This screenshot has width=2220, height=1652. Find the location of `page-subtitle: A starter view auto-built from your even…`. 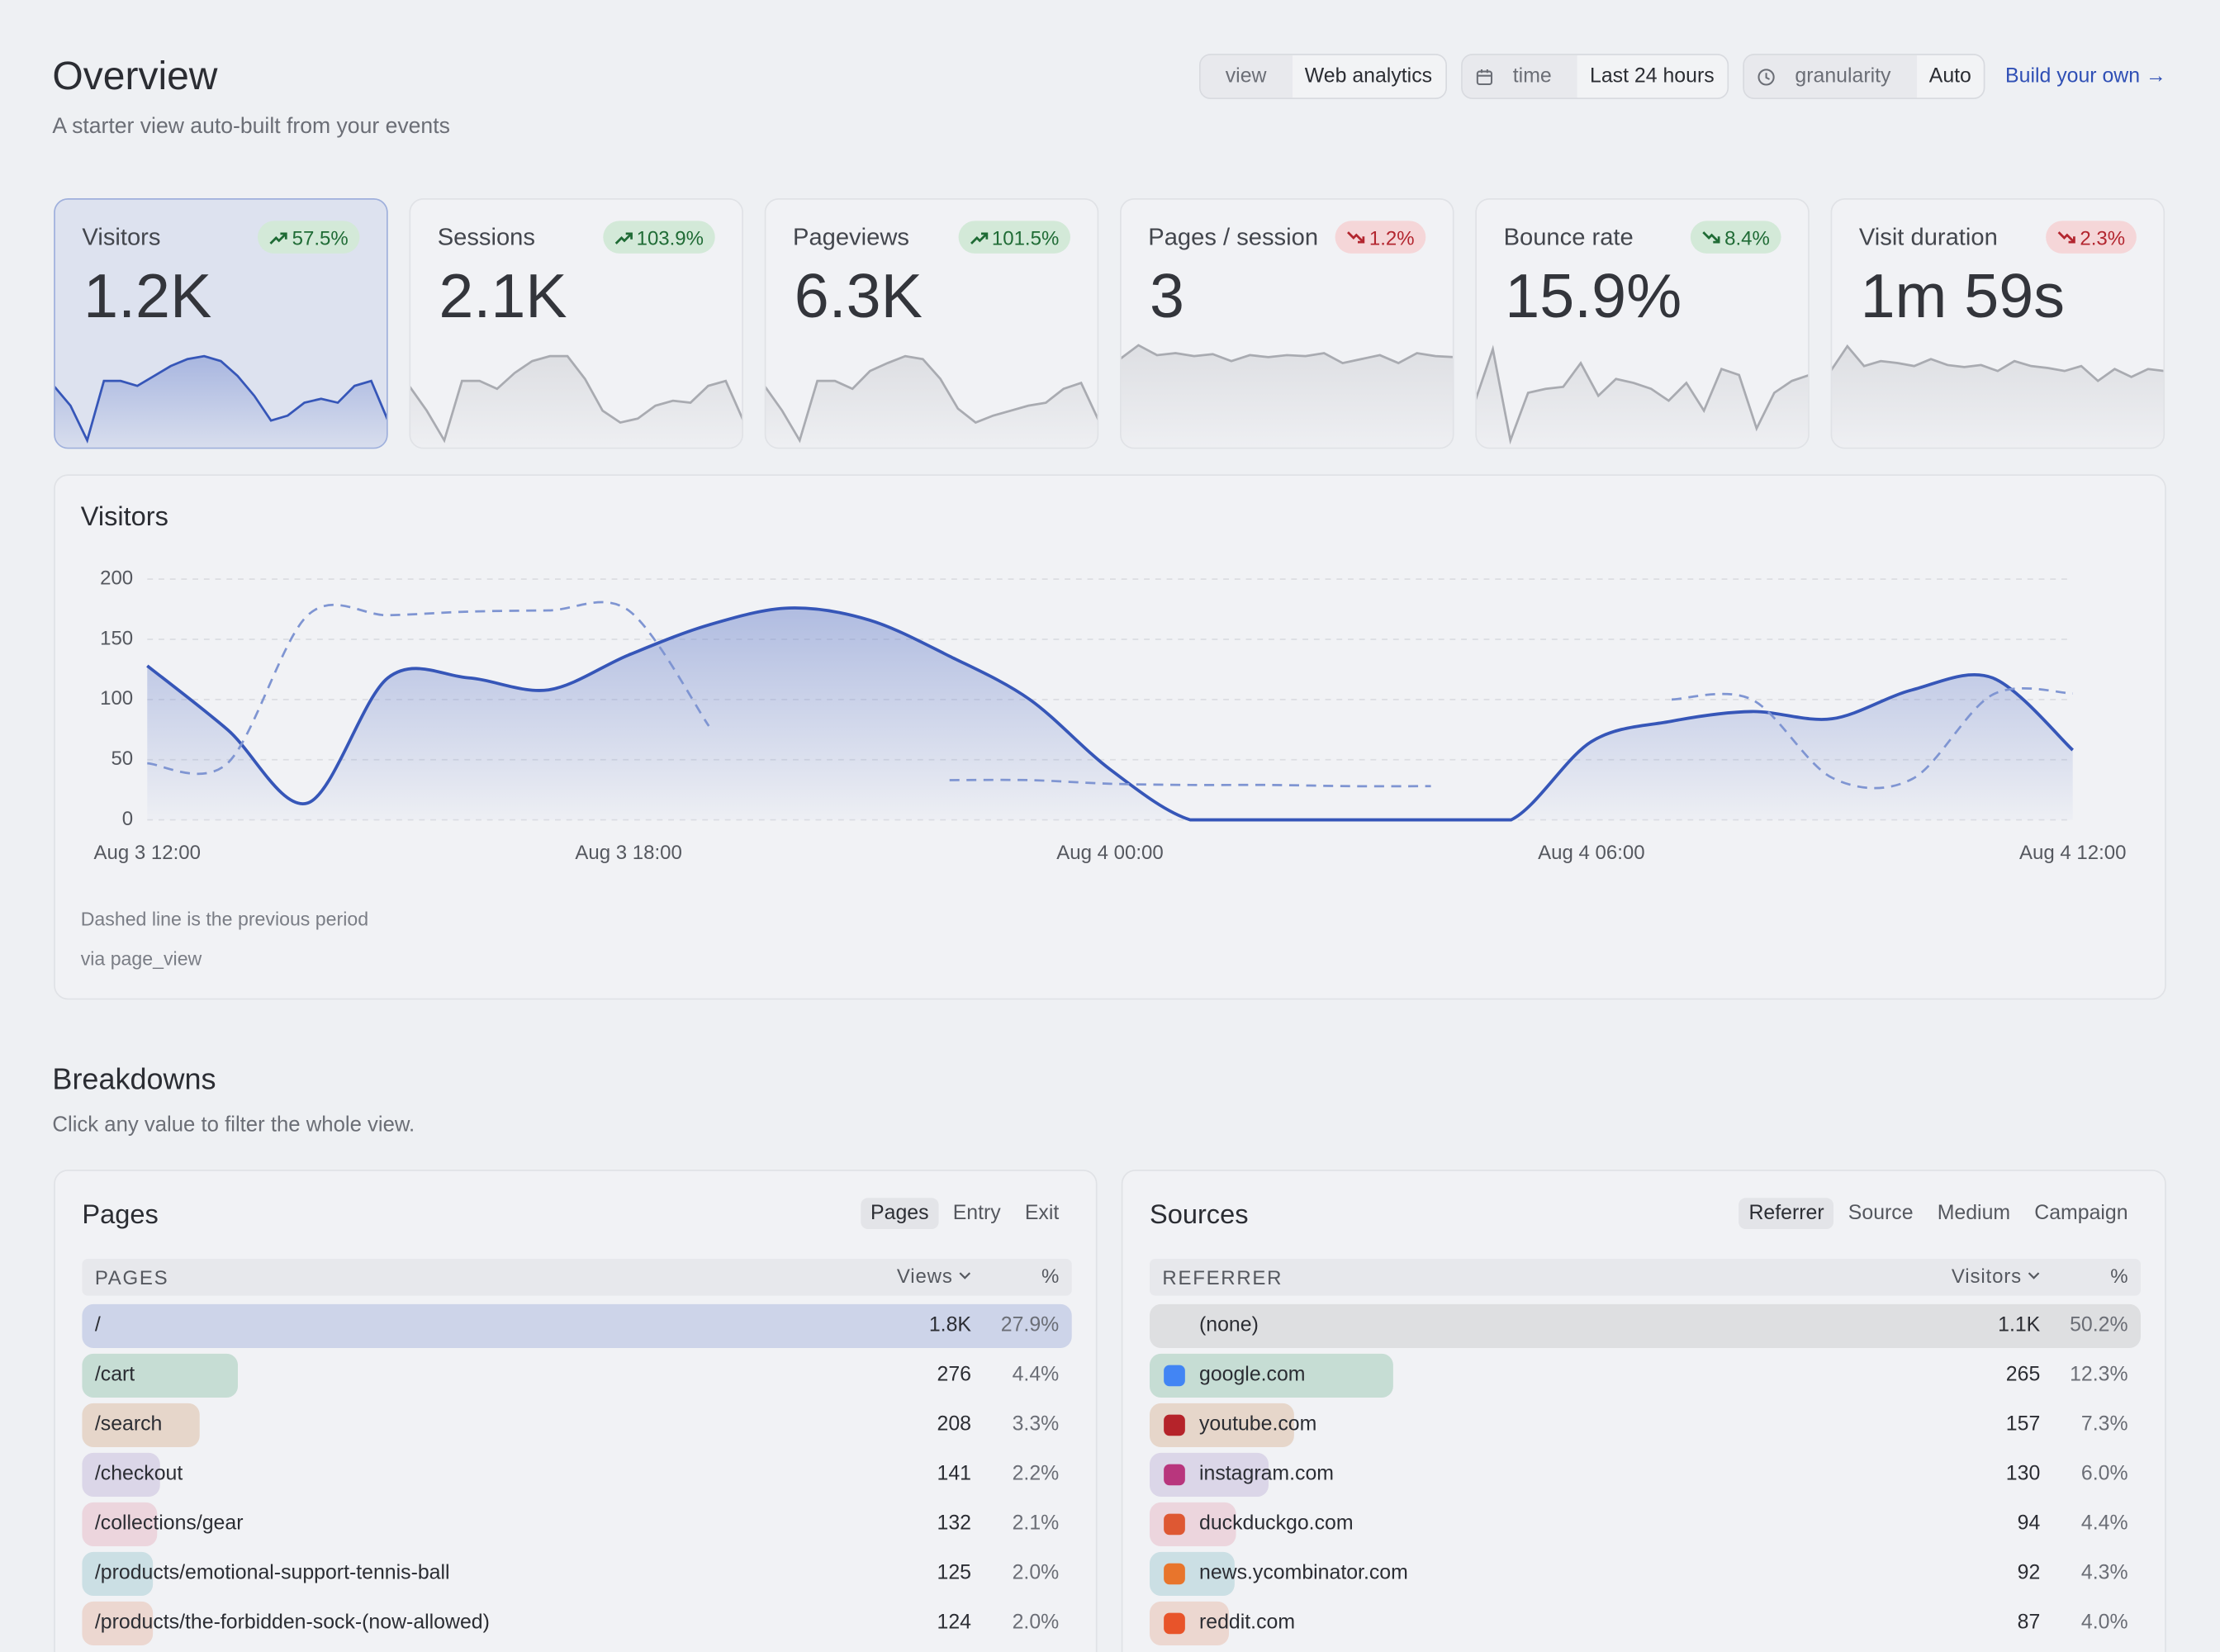

page-subtitle: A starter view auto-built from your even… is located at coordinates (251, 127).